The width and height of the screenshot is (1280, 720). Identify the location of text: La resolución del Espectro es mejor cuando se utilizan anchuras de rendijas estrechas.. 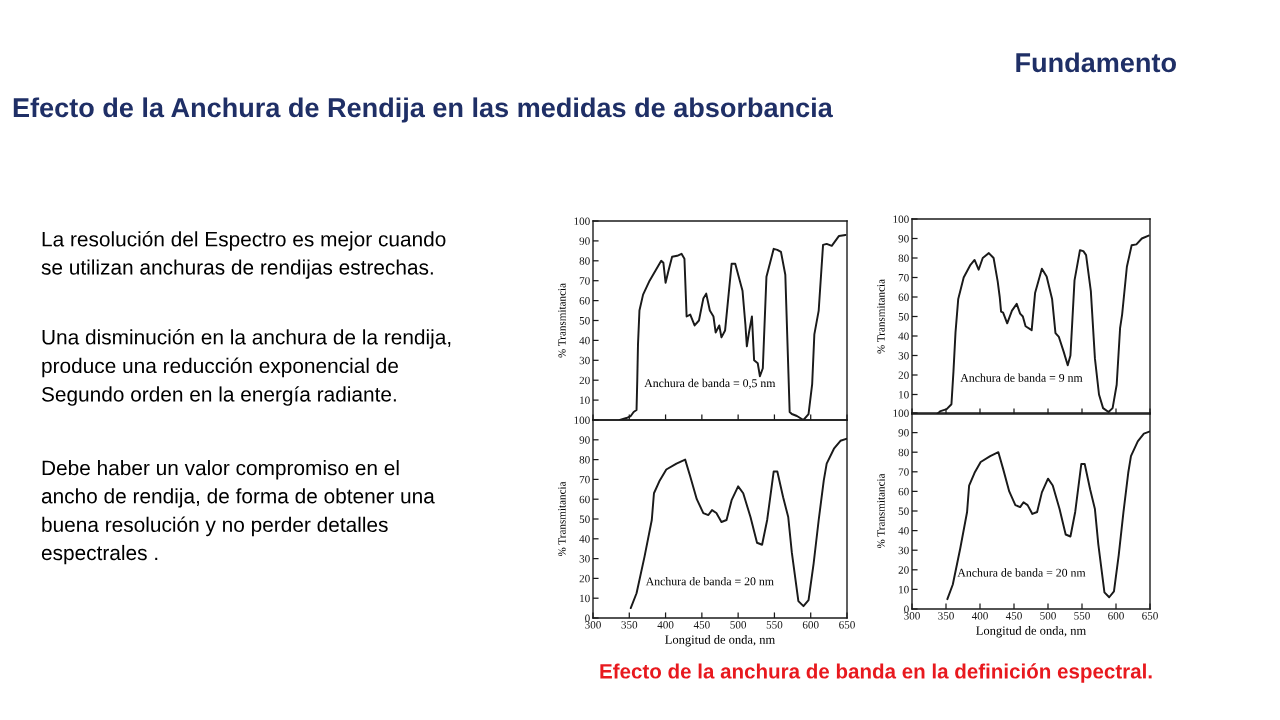
(243, 255).